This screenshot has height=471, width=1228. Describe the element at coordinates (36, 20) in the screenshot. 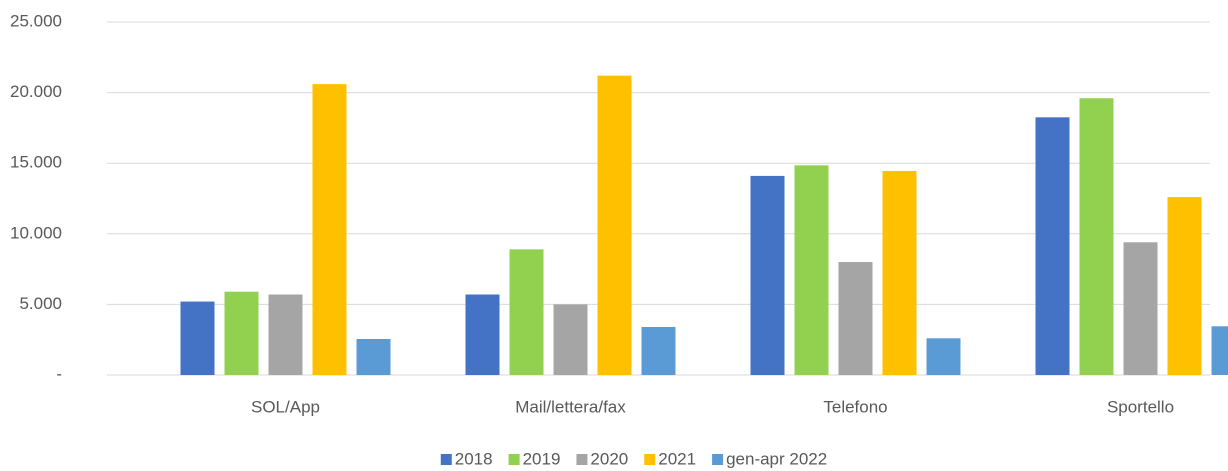

I see `y-tick-label: 25.000` at that location.